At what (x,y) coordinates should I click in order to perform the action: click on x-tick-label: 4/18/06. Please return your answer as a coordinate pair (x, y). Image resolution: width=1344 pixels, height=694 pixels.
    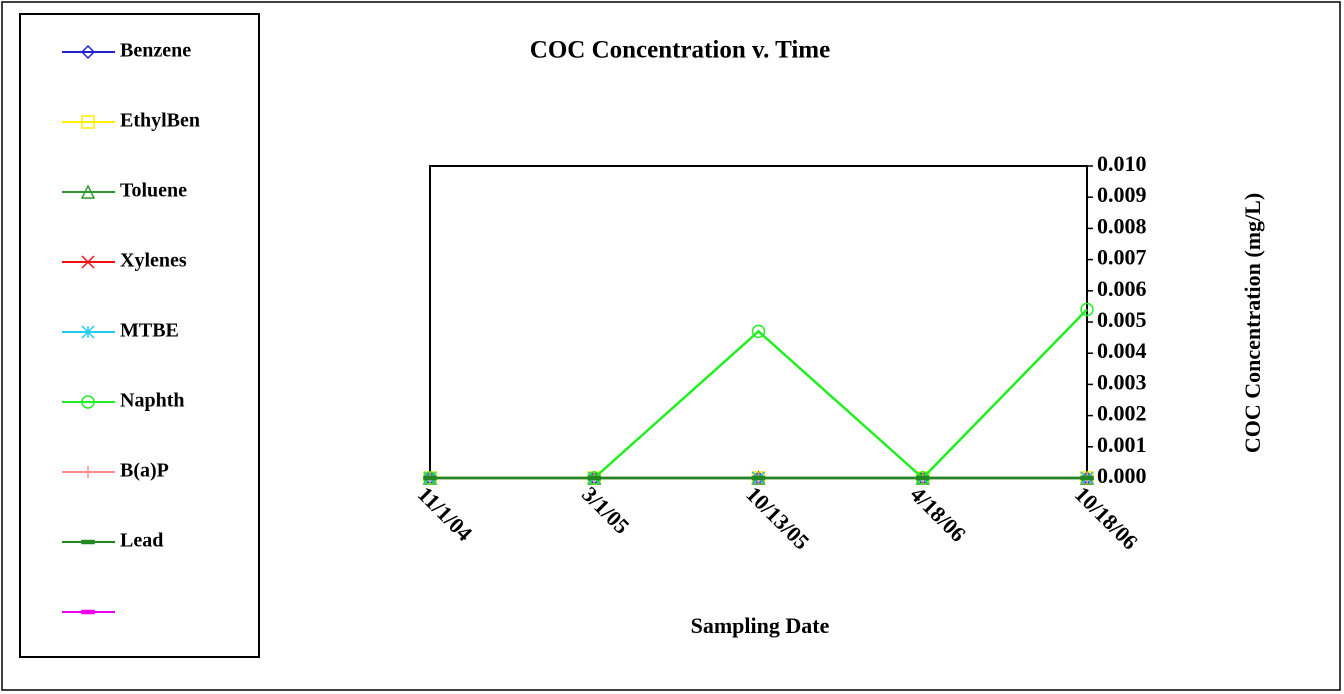
    Looking at the image, I should click on (938, 513).